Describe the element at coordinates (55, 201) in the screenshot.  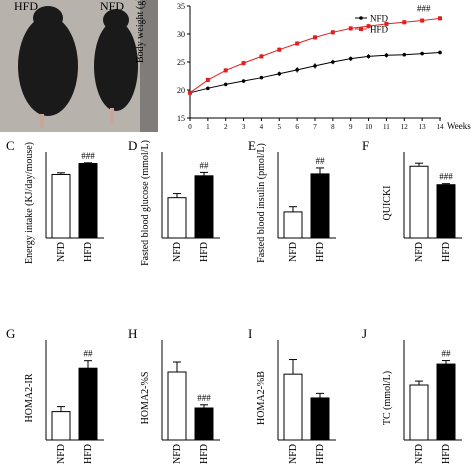
I see `bar-chart-panel-c: C Energy intake (KJ/day/mouse) NFD HFD ###` at that location.